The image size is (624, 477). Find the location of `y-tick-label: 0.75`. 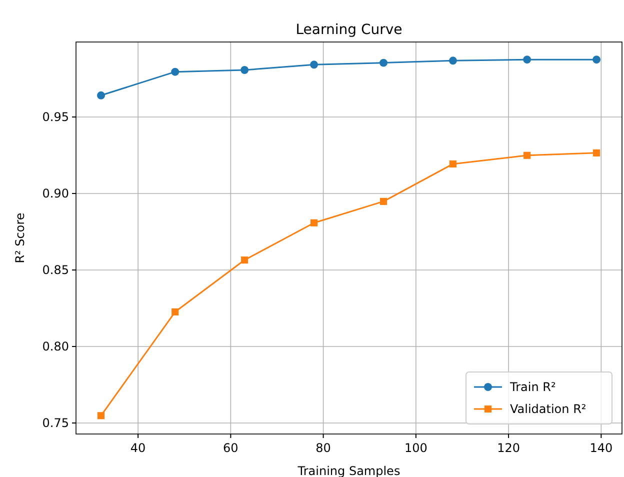

y-tick-label: 0.75 is located at coordinates (55, 423).